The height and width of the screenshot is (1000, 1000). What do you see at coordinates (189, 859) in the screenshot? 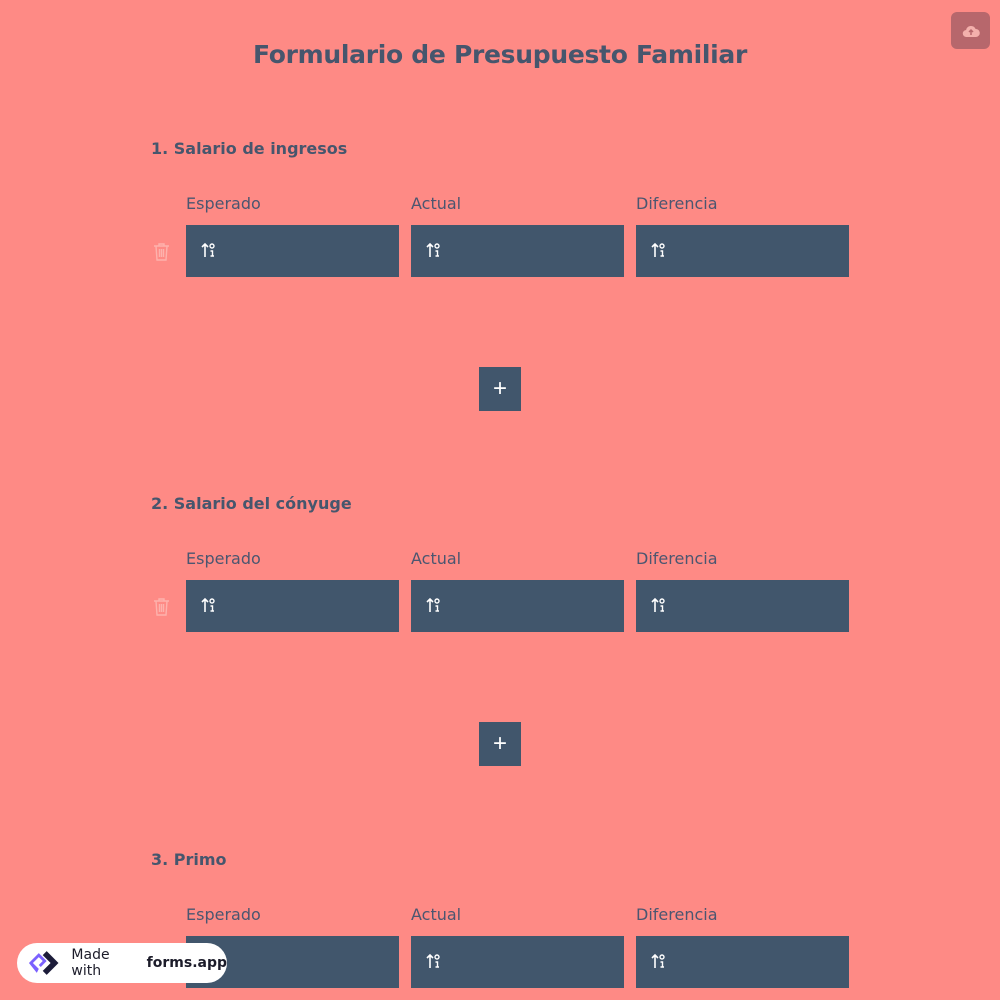
I see `question-label: 3. Primo` at bounding box center [189, 859].